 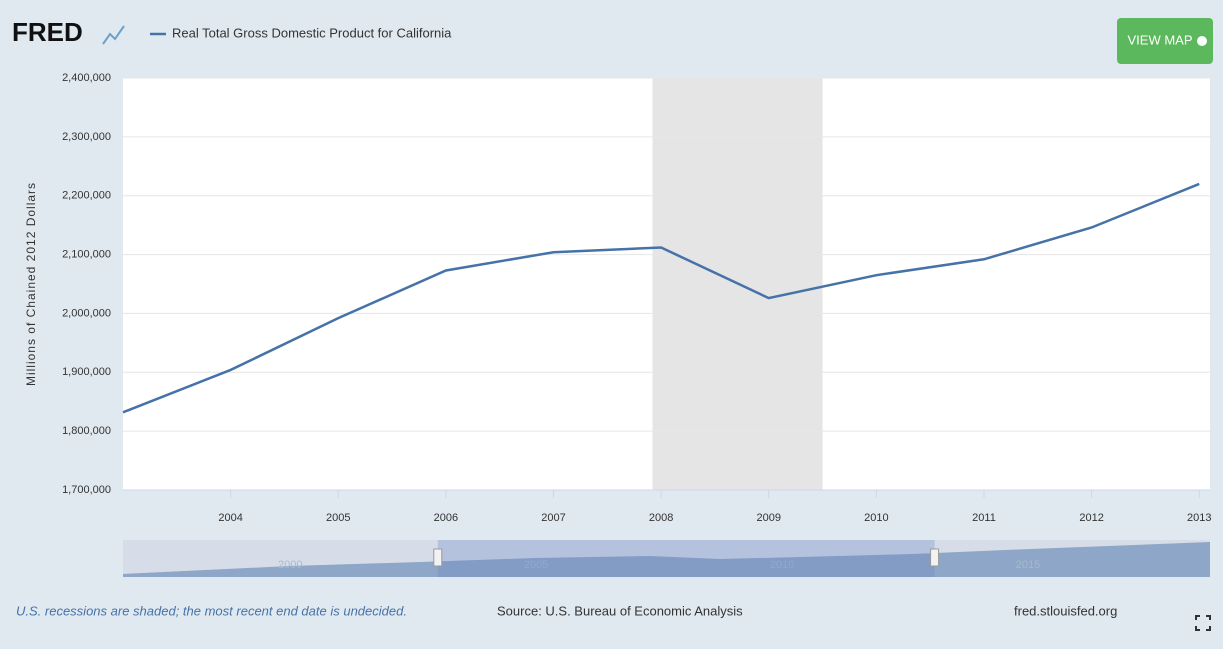 I want to click on y-tick-label: 1,800,000, so click(x=86, y=431).